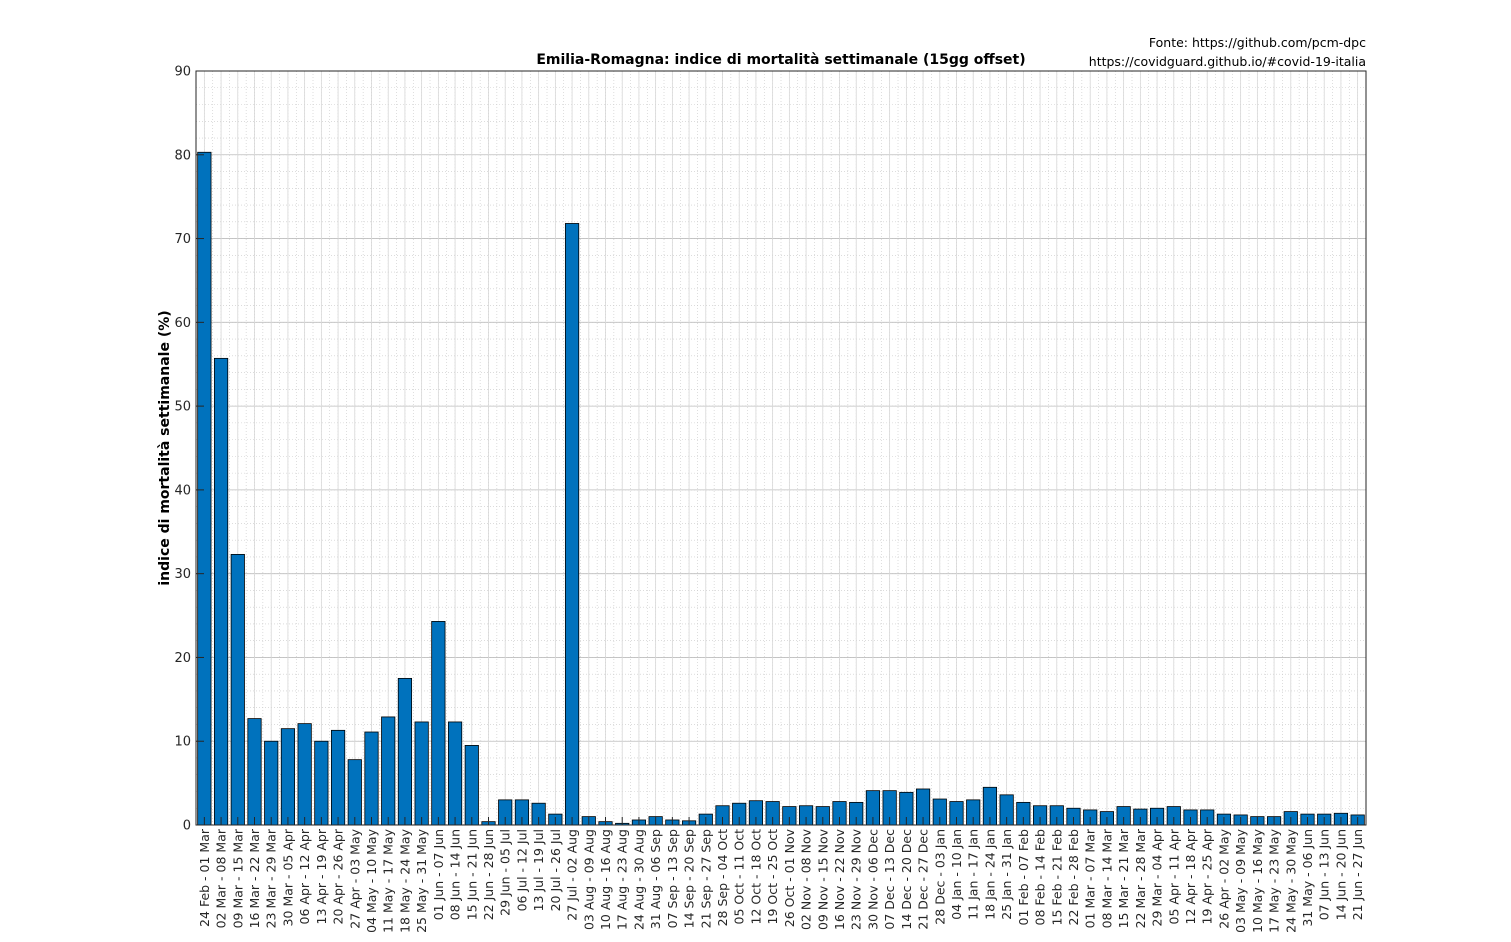 Image resolution: width=1511 pixels, height=942 pixels. I want to click on y-tick-label: 10, so click(182, 742).